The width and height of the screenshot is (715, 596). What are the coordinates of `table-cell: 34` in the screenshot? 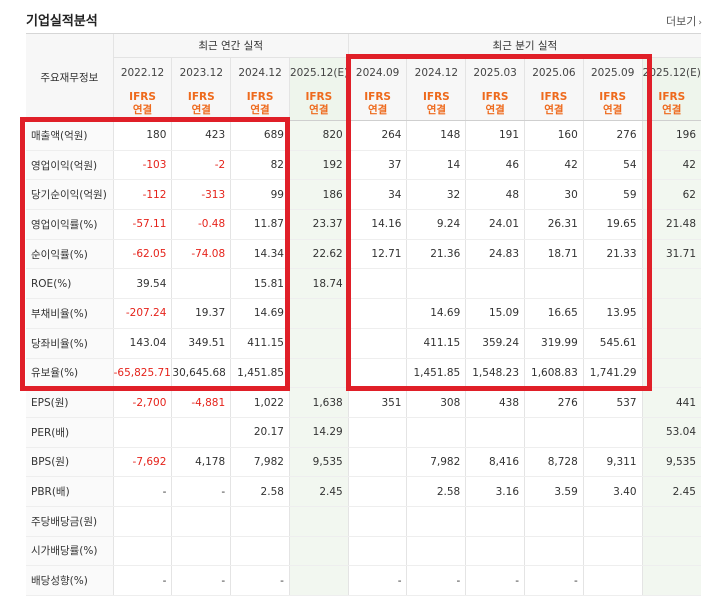 It's located at (377, 195).